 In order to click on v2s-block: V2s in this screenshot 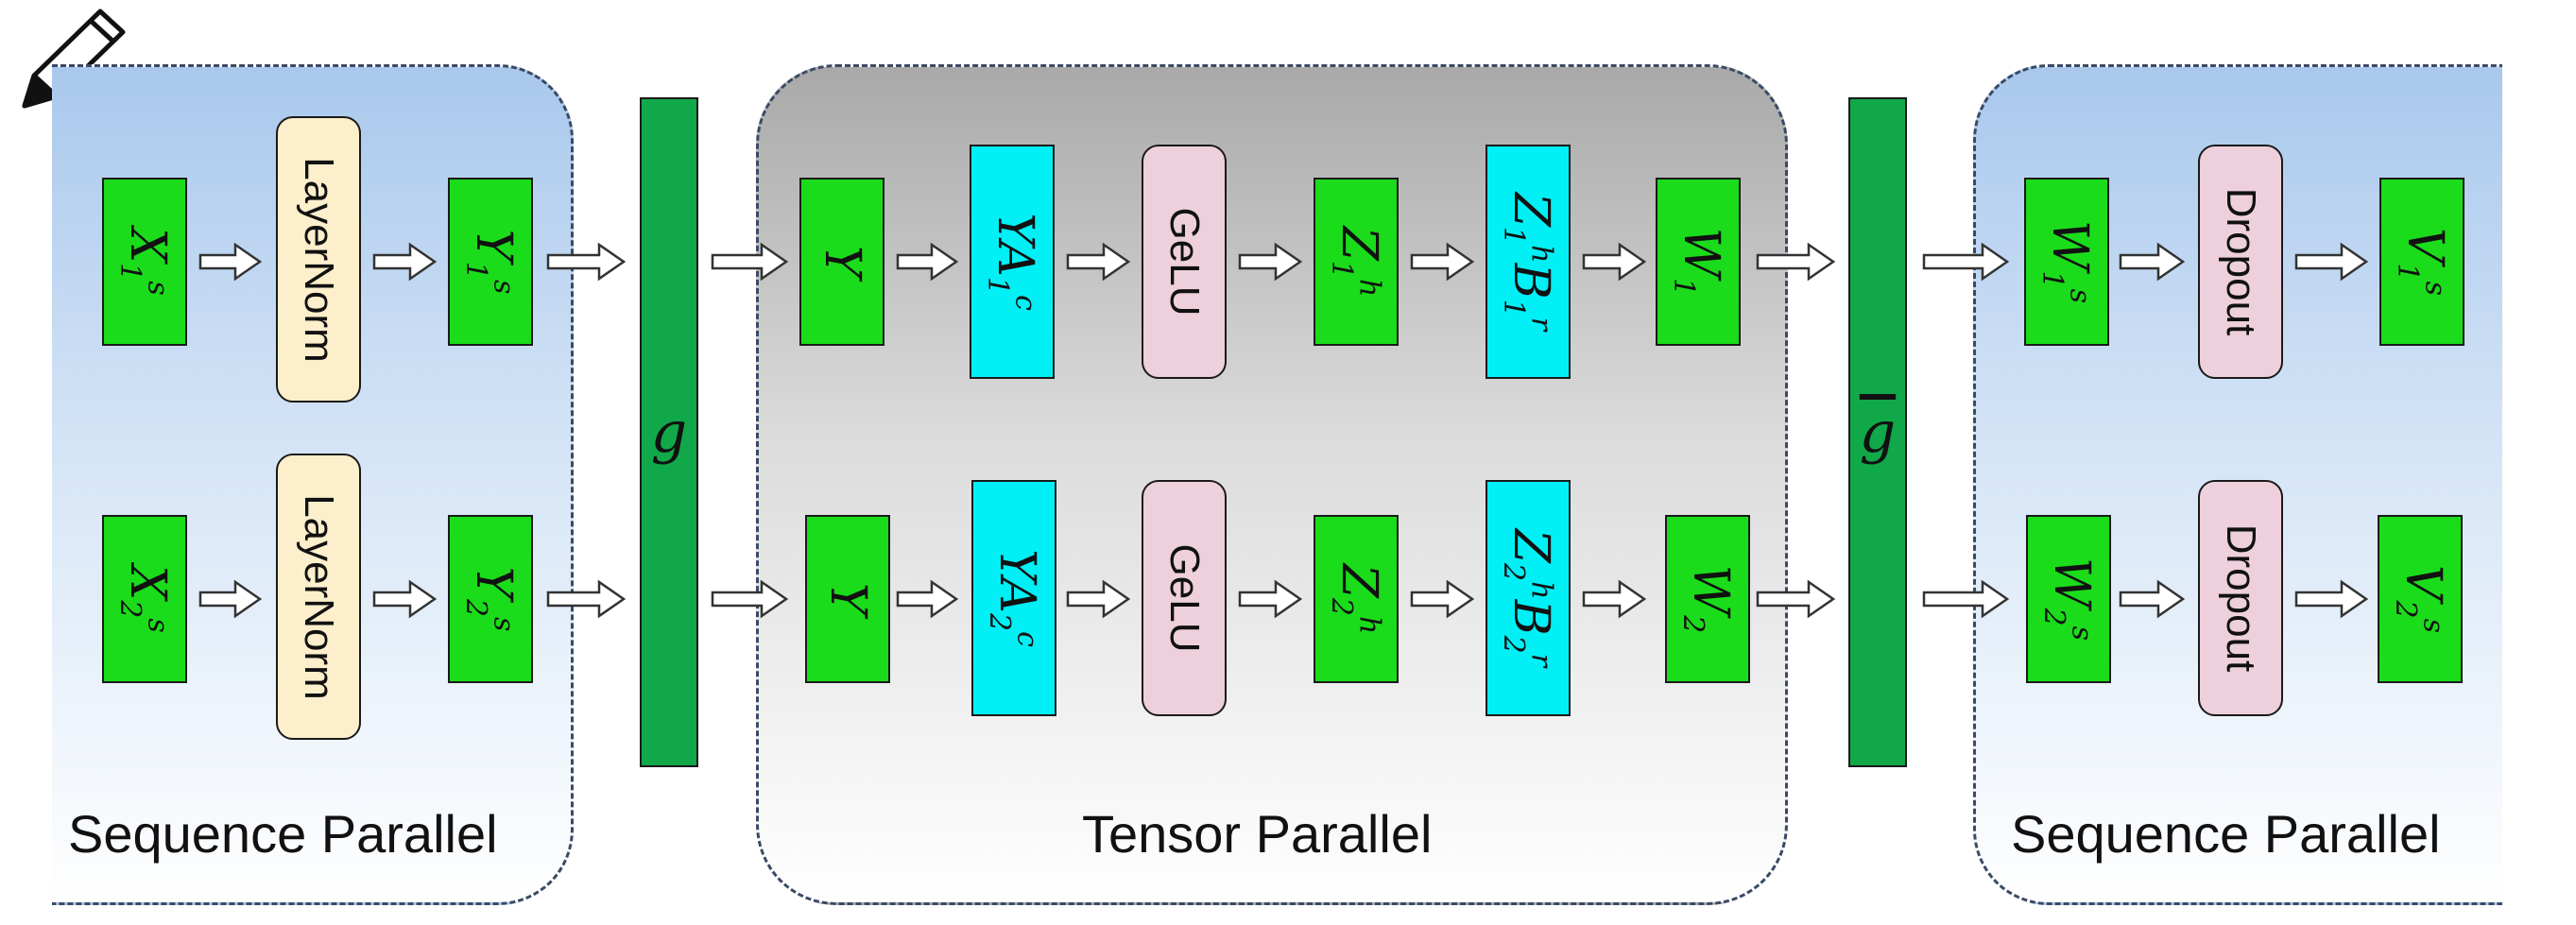, I will do `click(2420, 599)`.